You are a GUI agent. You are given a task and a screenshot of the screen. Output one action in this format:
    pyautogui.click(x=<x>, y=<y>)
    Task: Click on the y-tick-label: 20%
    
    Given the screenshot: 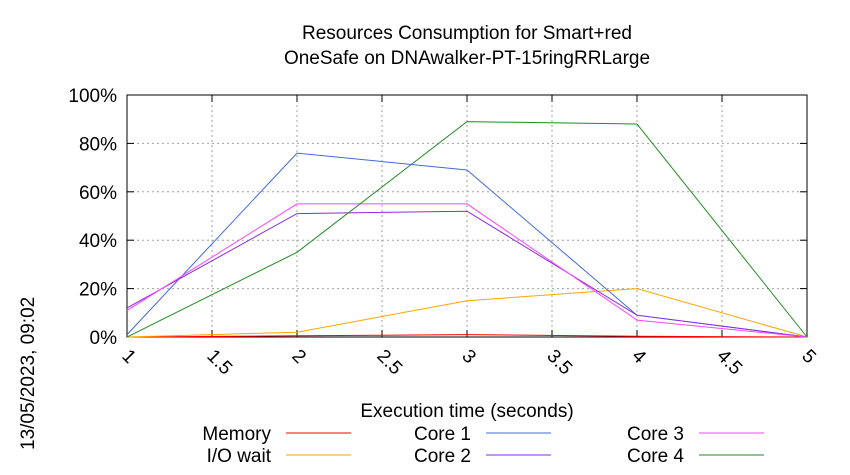 What is the action you would take?
    pyautogui.click(x=98, y=290)
    